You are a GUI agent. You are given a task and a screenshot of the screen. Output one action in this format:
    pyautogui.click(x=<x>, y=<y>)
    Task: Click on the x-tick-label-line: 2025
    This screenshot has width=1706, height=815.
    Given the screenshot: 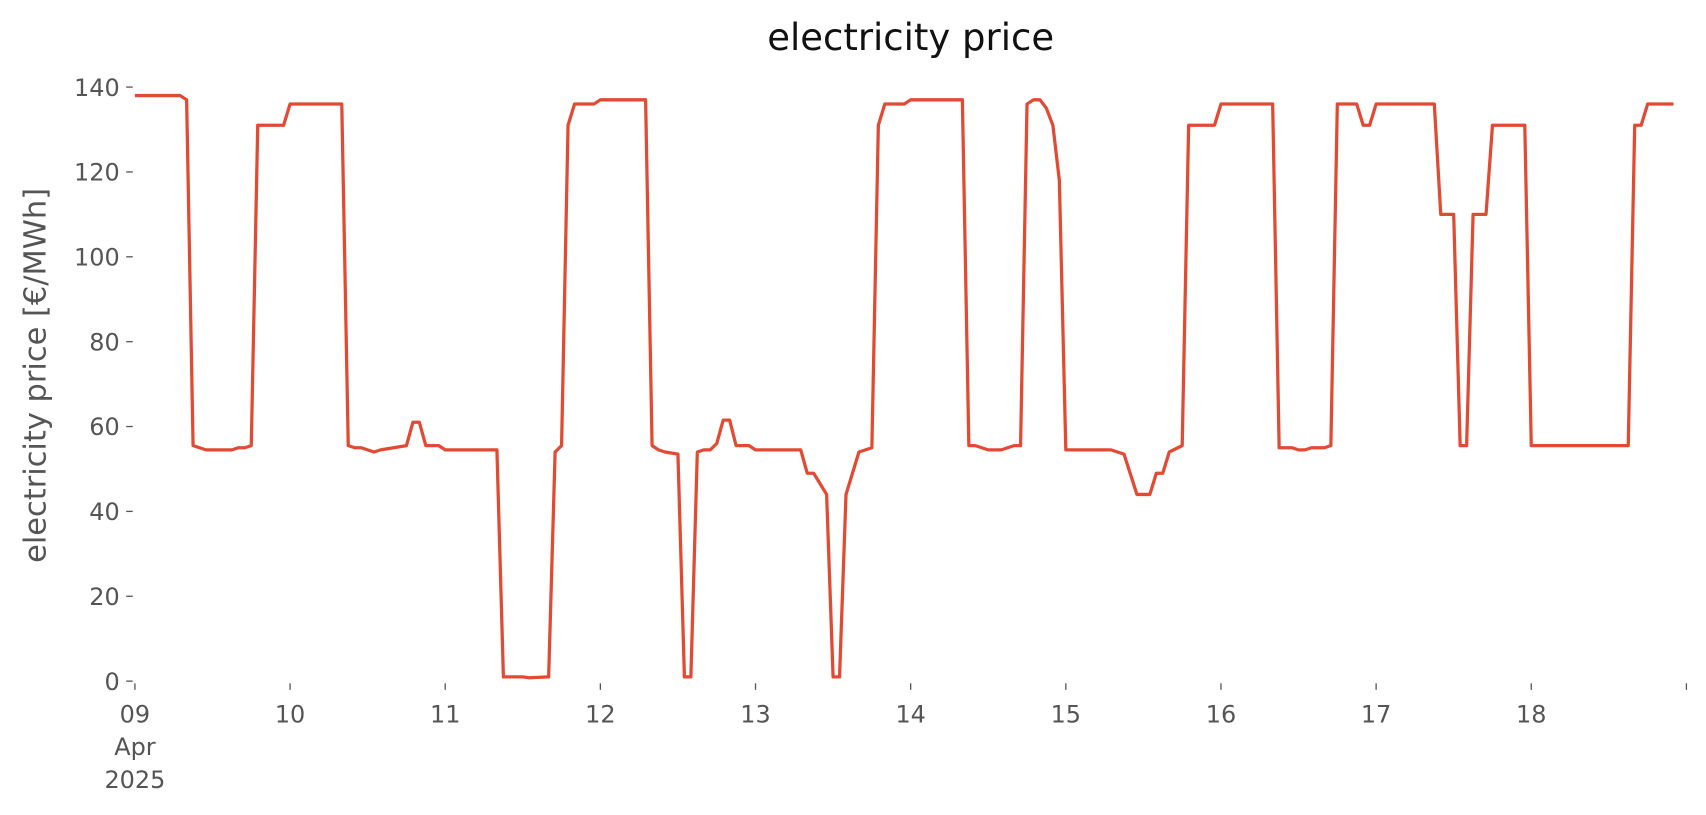 What is the action you would take?
    pyautogui.click(x=134, y=780)
    